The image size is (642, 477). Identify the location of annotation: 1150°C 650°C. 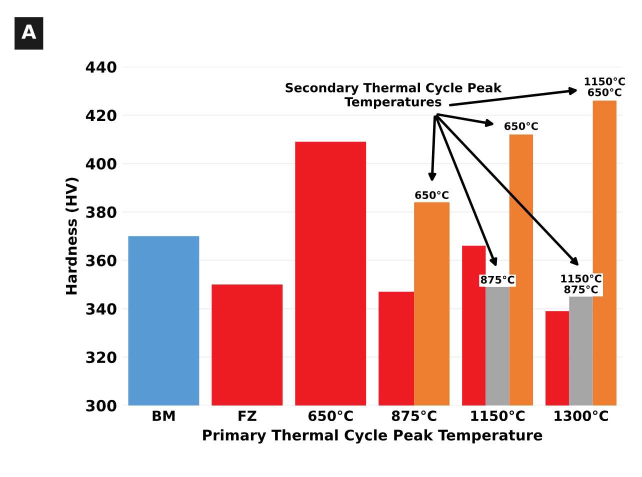
(604, 86).